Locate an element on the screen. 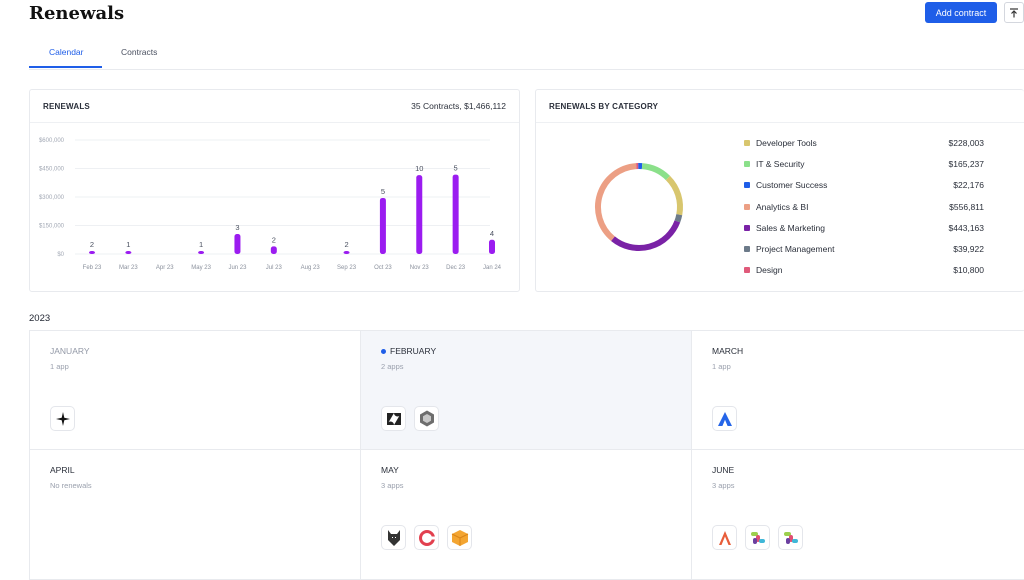 The image size is (1024, 580). arrow-logo-icon is located at coordinates (724, 537).